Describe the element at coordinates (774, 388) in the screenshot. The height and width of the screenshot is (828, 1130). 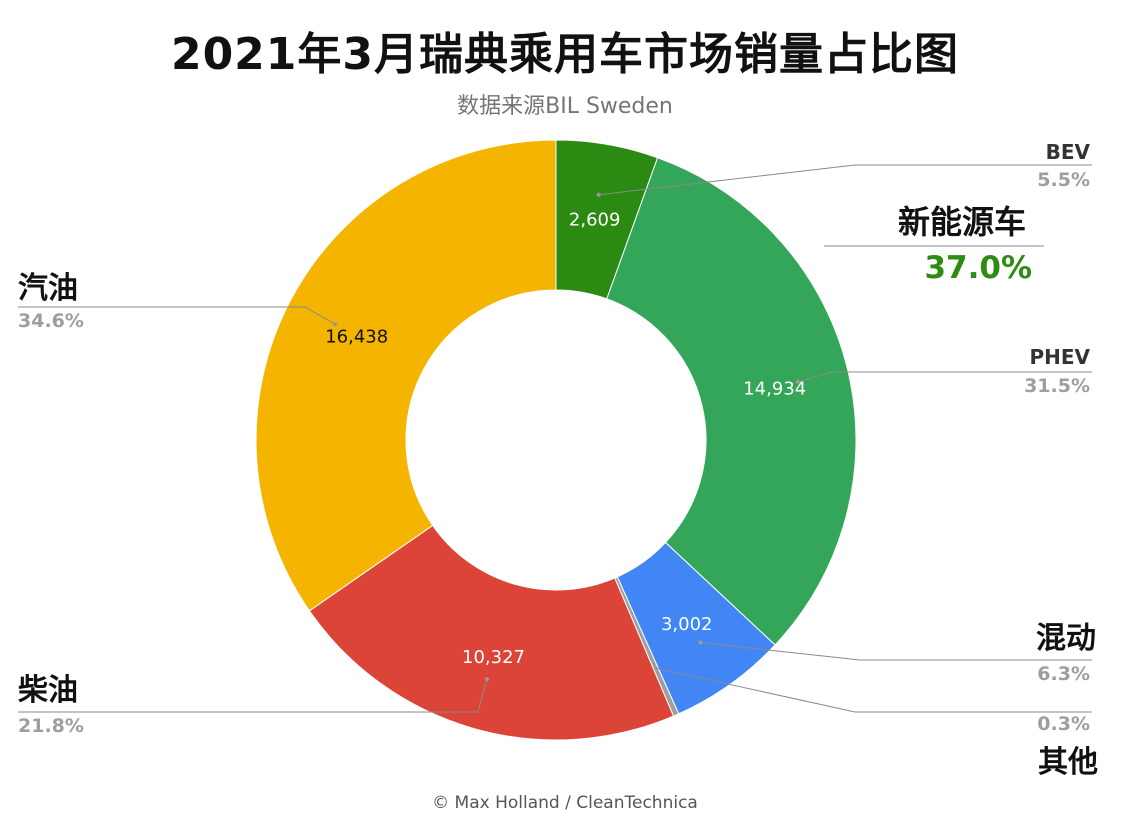
I see `slice-value-label-2: 14,934` at that location.